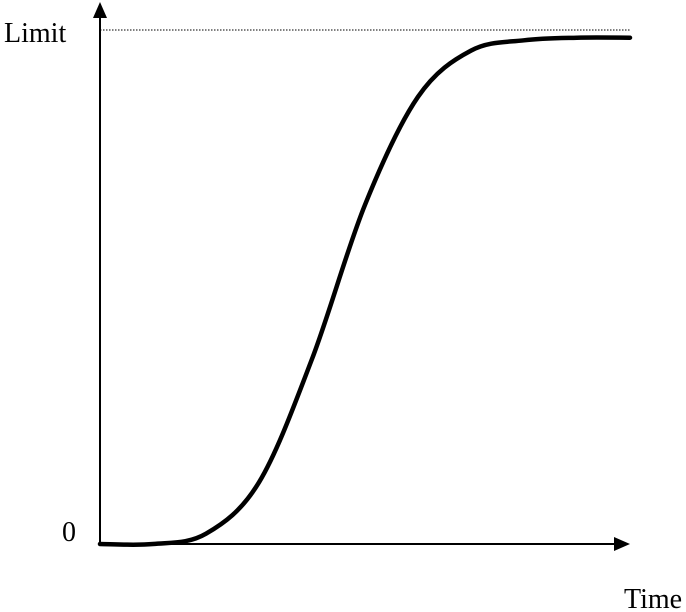 Image resolution: width=686 pixels, height=612 pixels. I want to click on y-tick-label-zero: 0, so click(69, 532).